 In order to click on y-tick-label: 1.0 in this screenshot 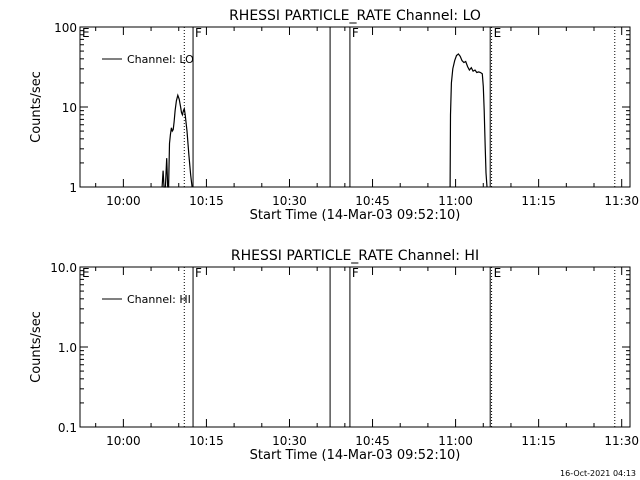, I will do `click(67, 348)`.